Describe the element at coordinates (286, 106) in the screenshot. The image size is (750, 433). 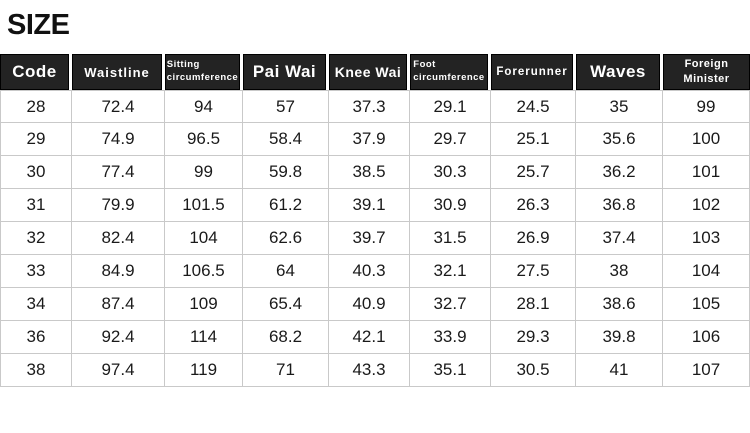
I see `cell-pai-wai: 57` at that location.